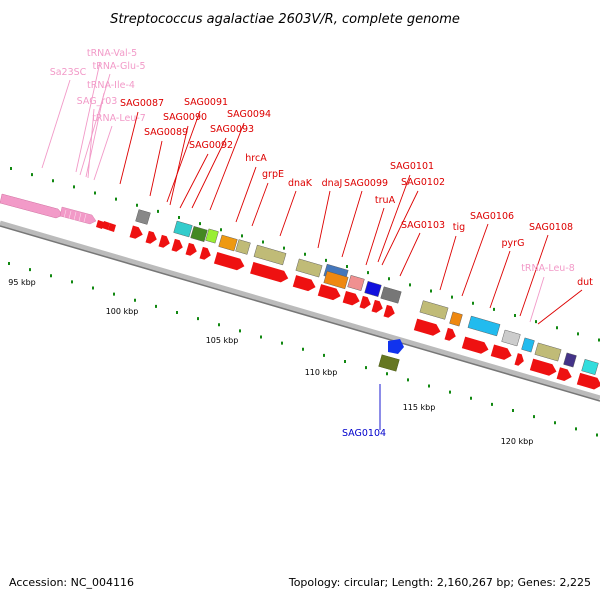  What do you see at coordinates (548, 268) in the screenshot?
I see `feature-label: tRNA-Leu-8` at bounding box center [548, 268].